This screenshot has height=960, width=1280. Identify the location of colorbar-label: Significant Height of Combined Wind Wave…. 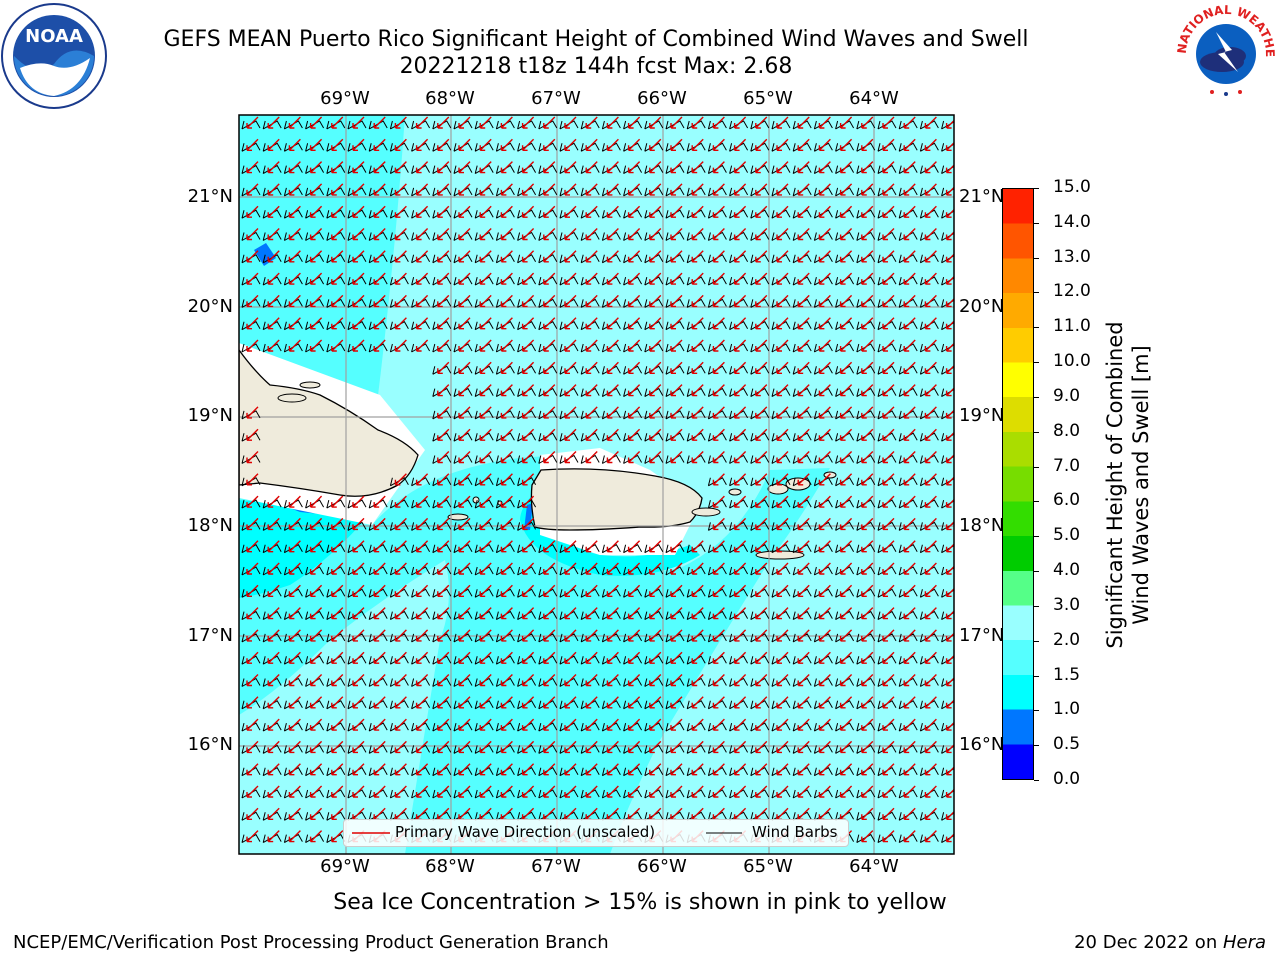
(1128, 485).